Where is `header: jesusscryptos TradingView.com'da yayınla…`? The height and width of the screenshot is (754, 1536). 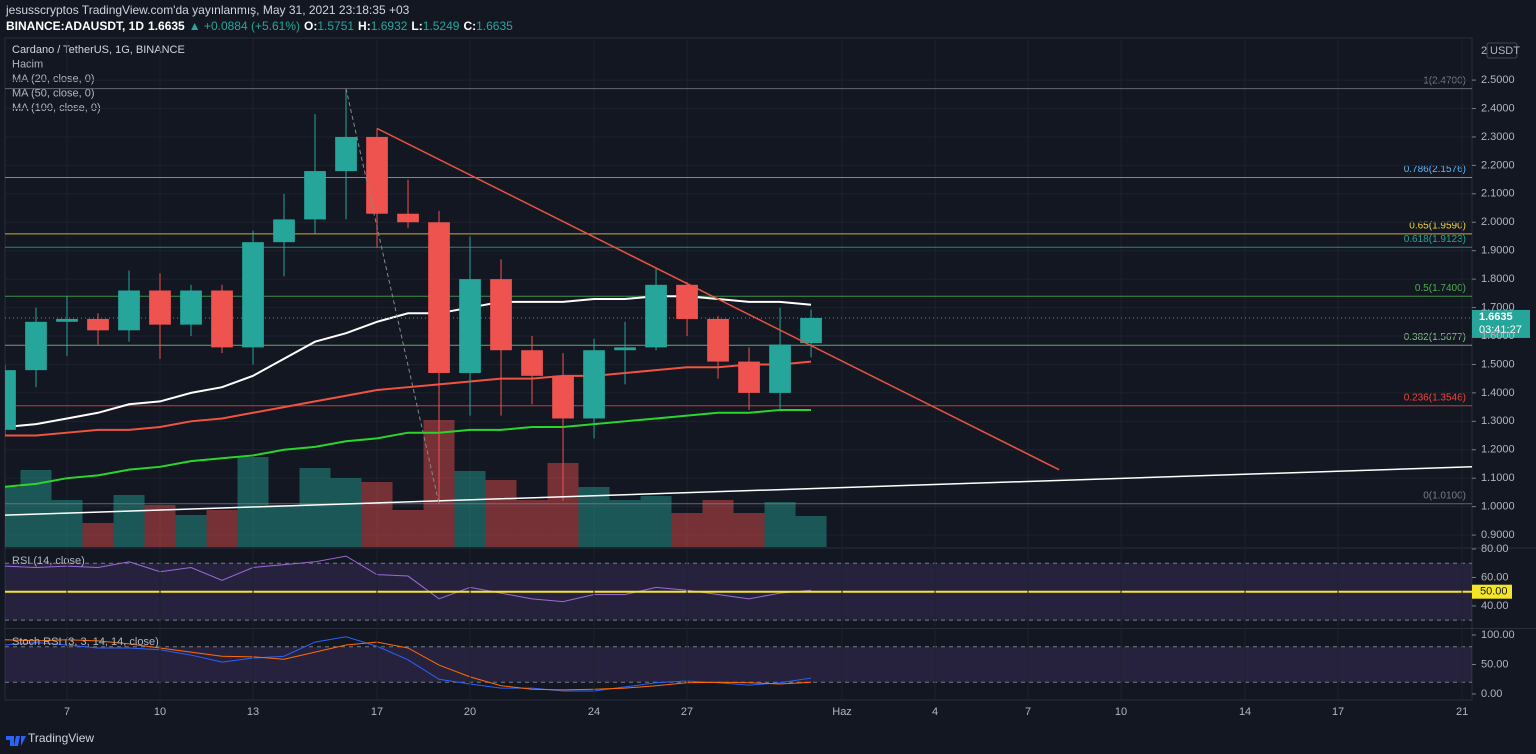
header: jesusscryptos TradingView.com'da yayınla… is located at coordinates (263, 18).